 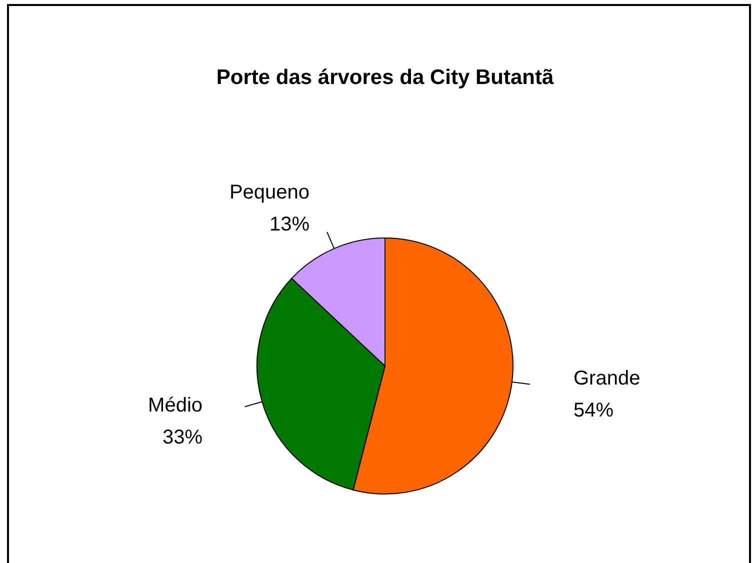 What do you see at coordinates (607, 378) in the screenshot?
I see `legend-label: Grande` at bounding box center [607, 378].